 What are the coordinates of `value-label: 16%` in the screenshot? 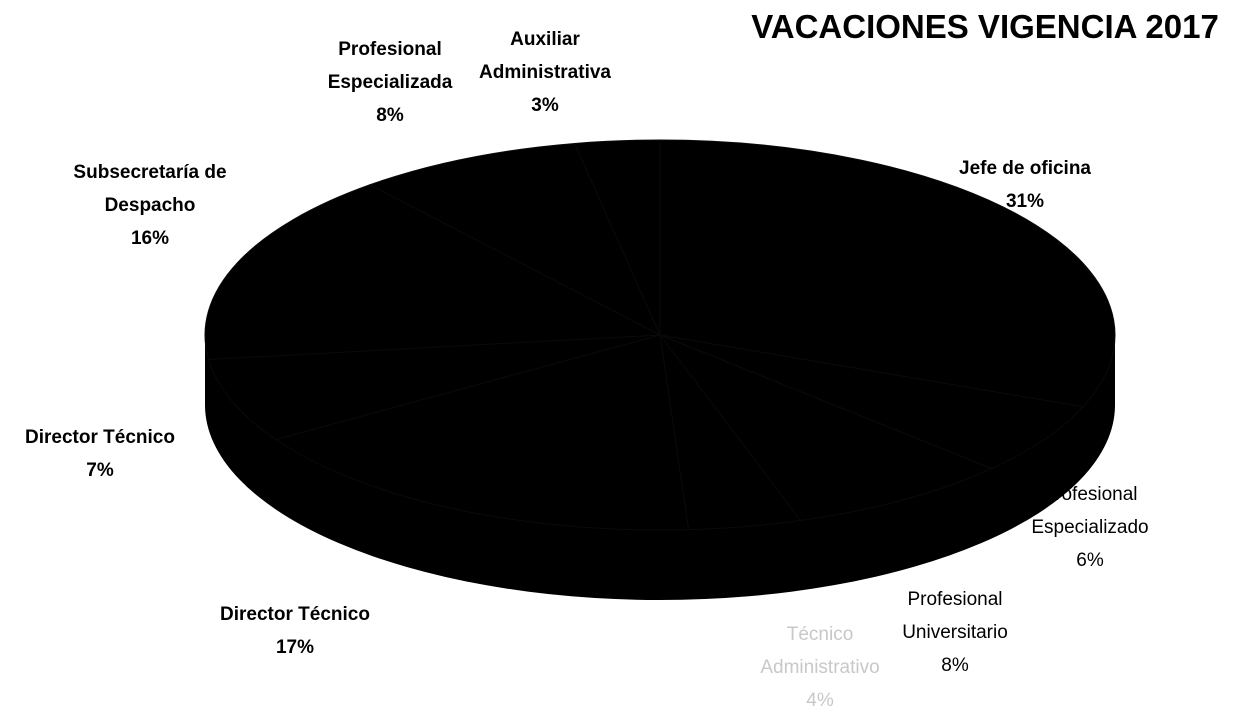 It's located at (150, 238).